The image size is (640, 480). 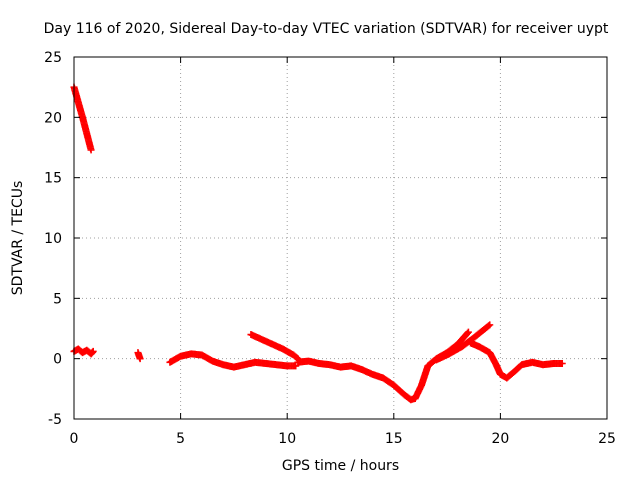 What do you see at coordinates (287, 439) in the screenshot?
I see `x-tick-label: 10` at bounding box center [287, 439].